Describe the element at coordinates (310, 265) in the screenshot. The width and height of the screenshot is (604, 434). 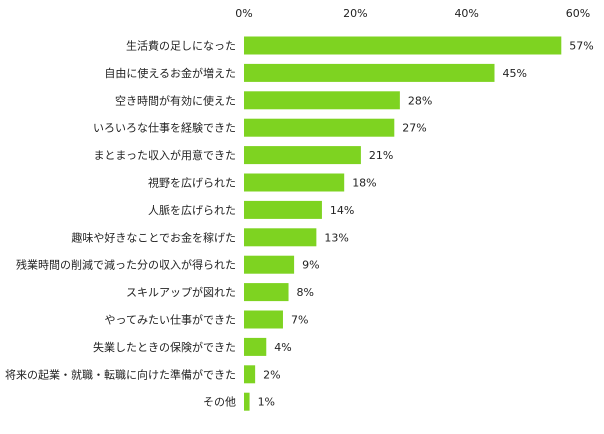
I see `value-label: 9%` at that location.